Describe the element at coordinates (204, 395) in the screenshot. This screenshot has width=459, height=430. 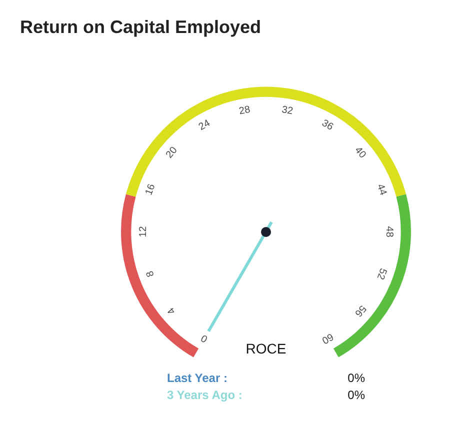
I see `text: 3 Years Ago :` at that location.